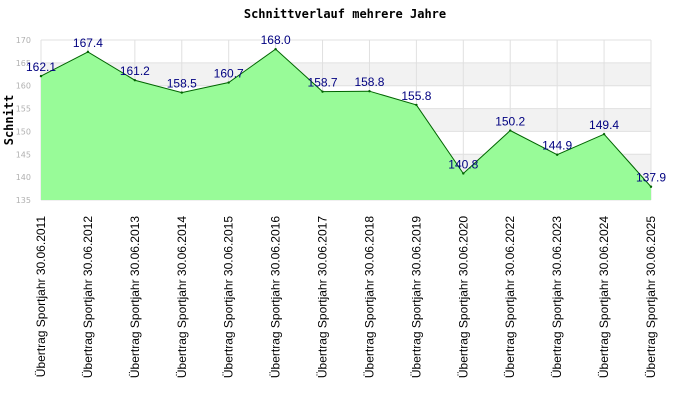 This screenshot has width=690, height=420. I want to click on x-tick-label: Übertrag Sportjahr 30.06.2017, so click(323, 297).